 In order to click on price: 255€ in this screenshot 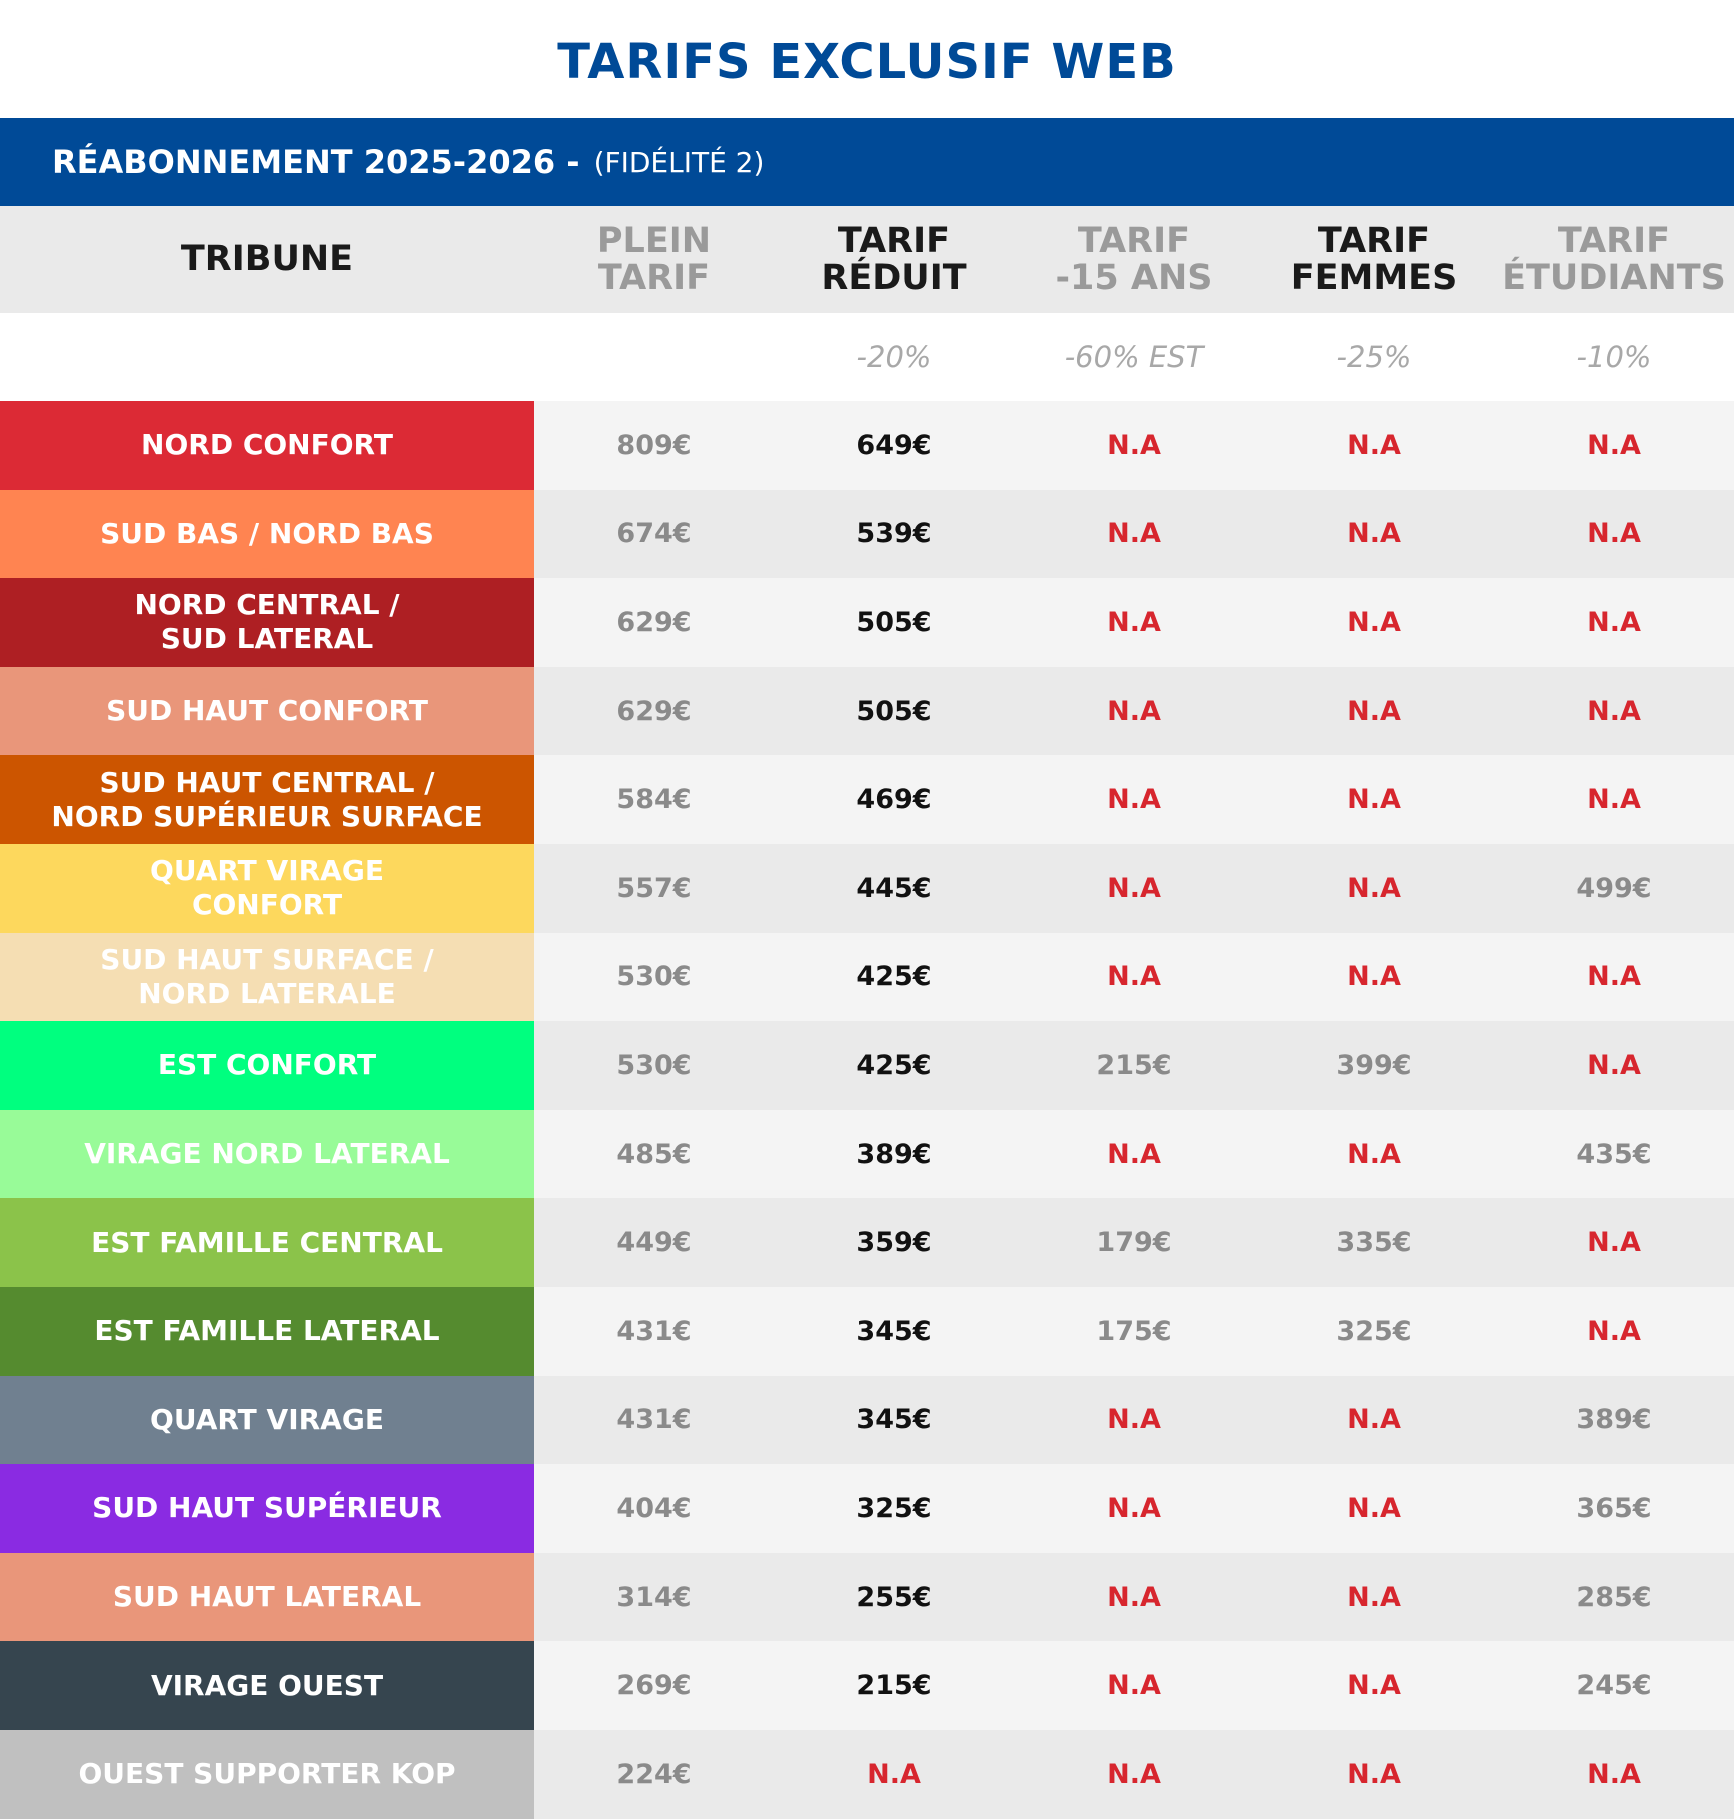, I will do `click(894, 1597)`.